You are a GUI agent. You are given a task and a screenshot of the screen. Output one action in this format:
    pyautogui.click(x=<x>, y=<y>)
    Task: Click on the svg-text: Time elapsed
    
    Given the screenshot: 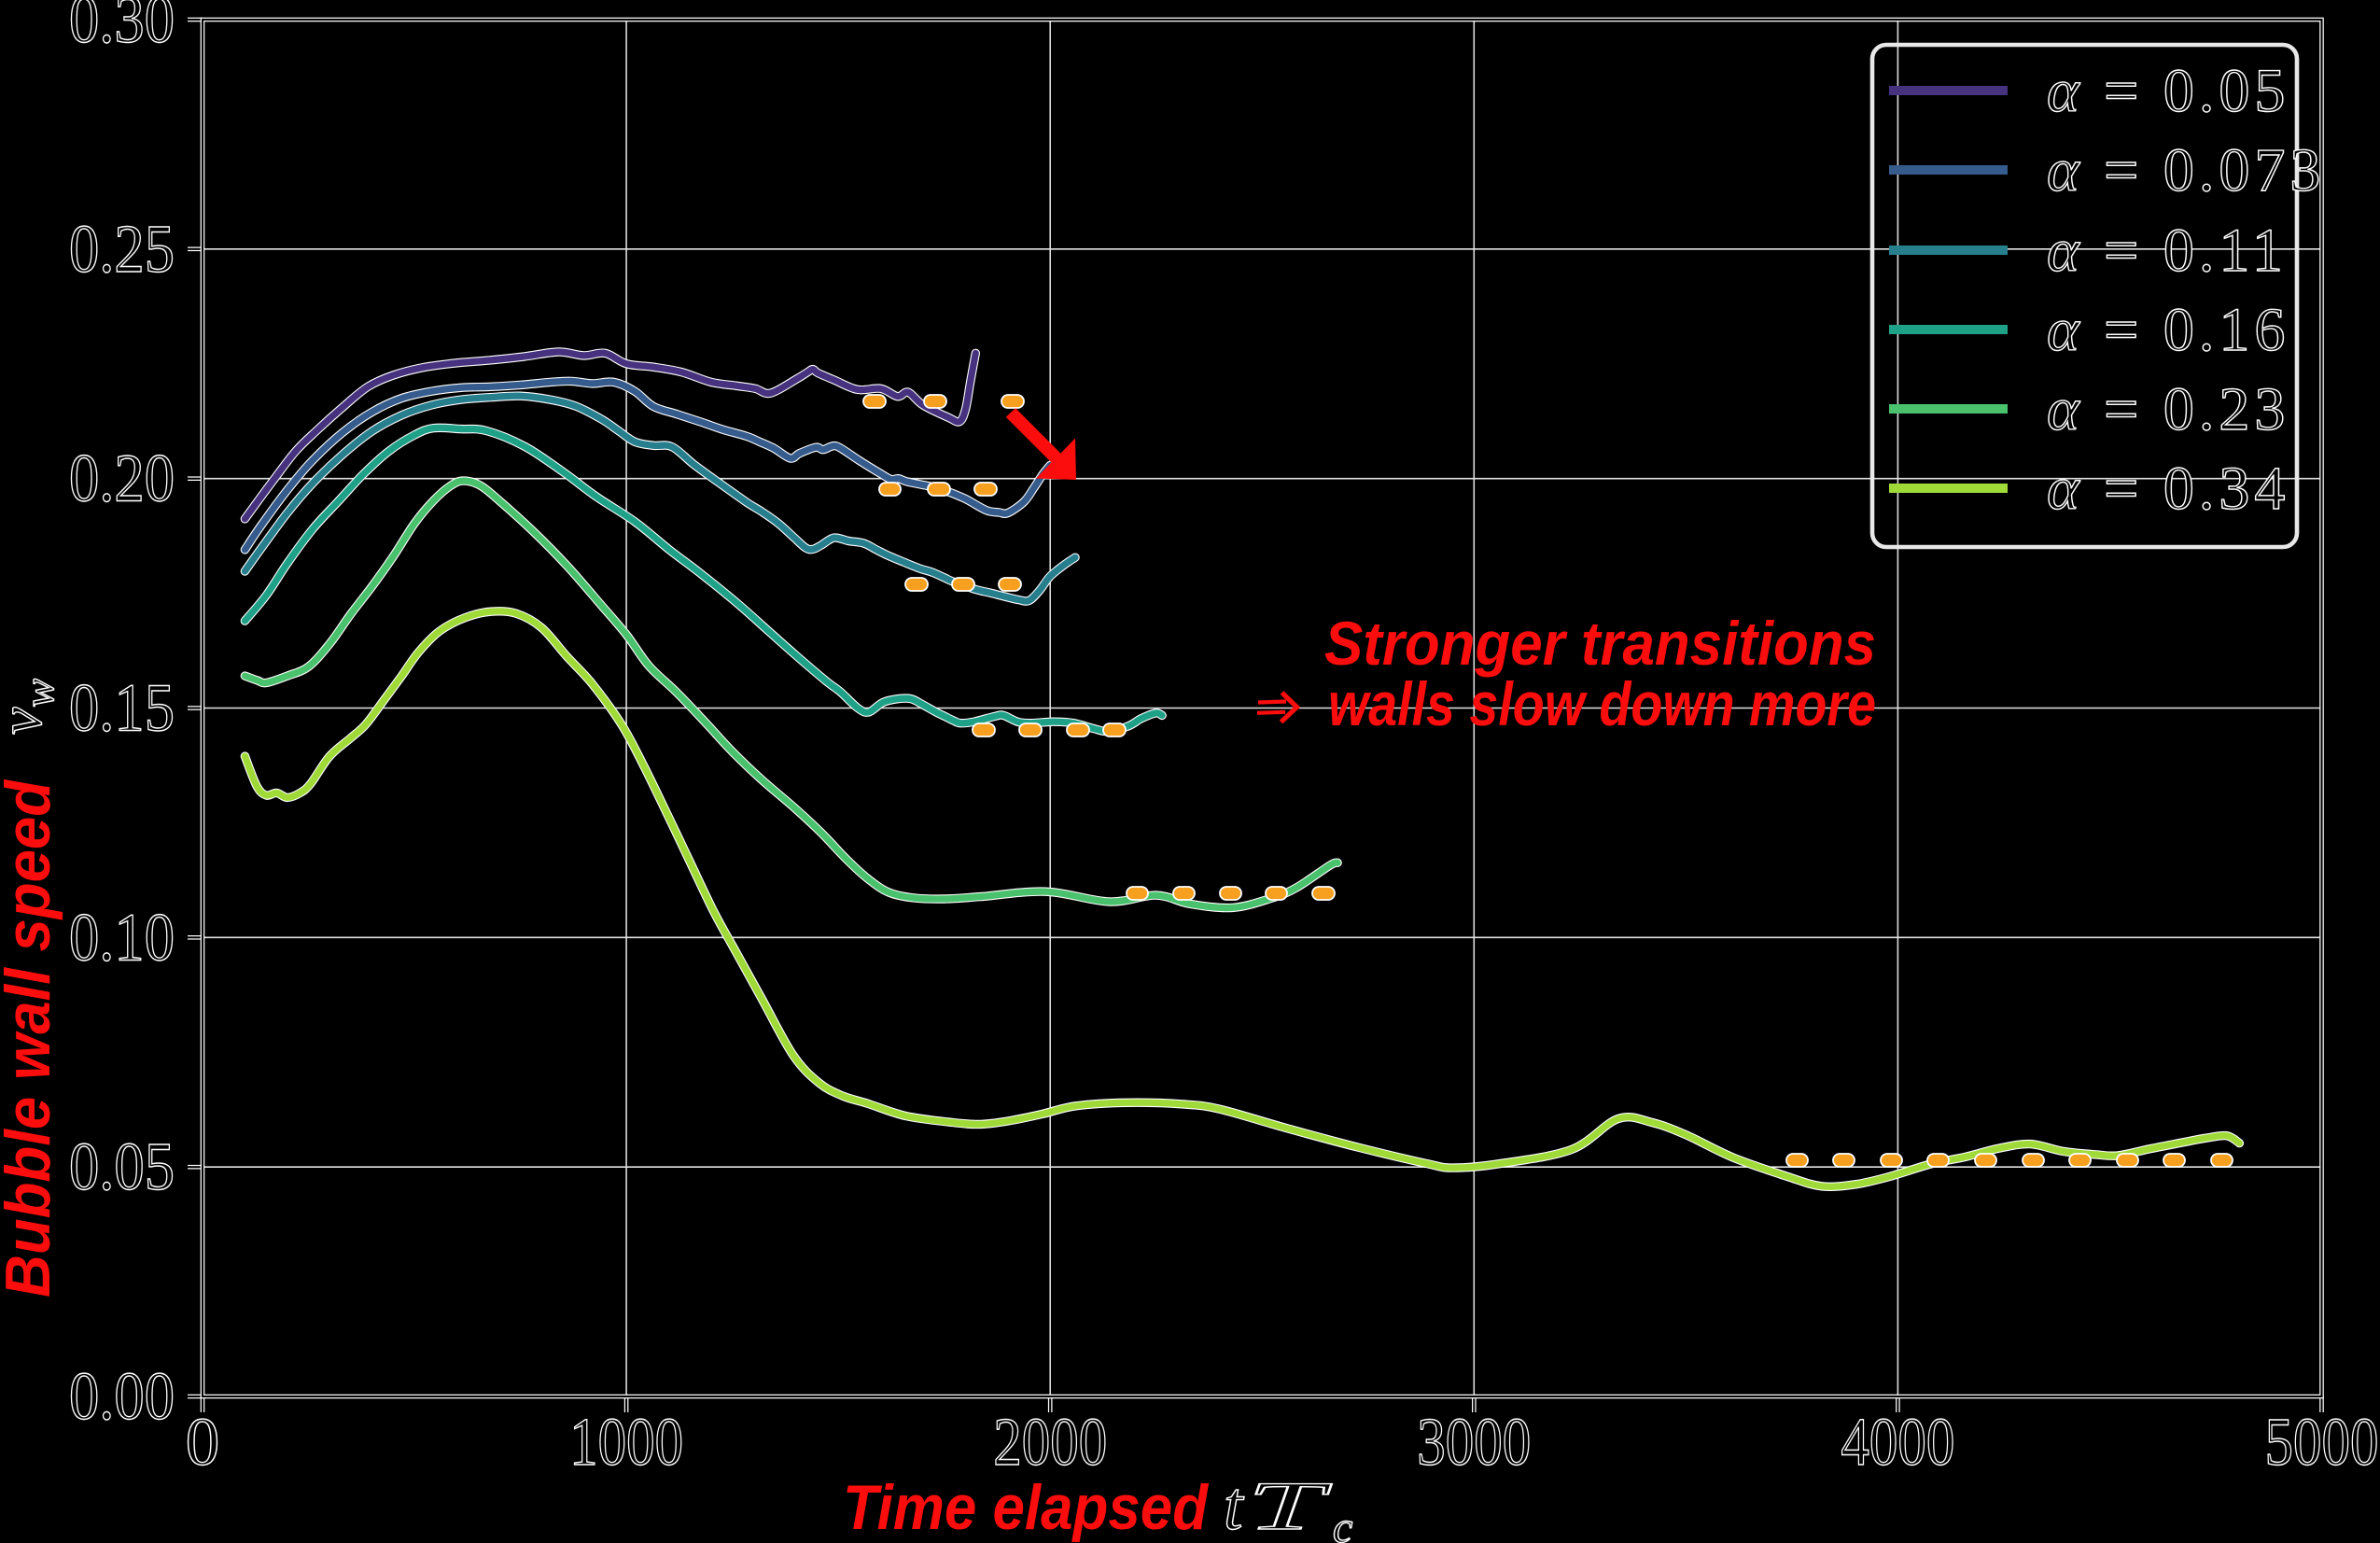 What is the action you would take?
    pyautogui.click(x=1026, y=1508)
    